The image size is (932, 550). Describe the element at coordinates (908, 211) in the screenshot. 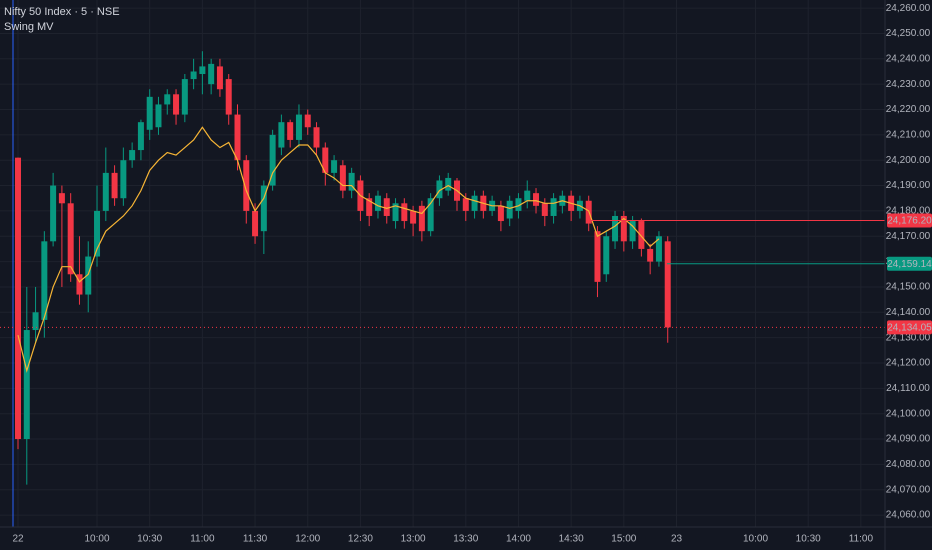

I see `y-tick-label: 24,180.00` at that location.